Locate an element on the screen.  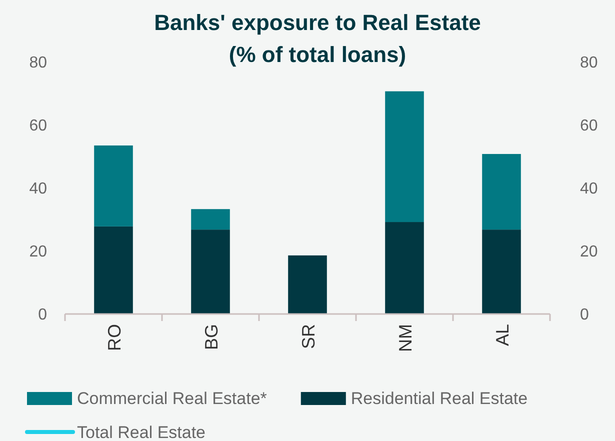
y-tick-label: 0 is located at coordinates (43, 315).